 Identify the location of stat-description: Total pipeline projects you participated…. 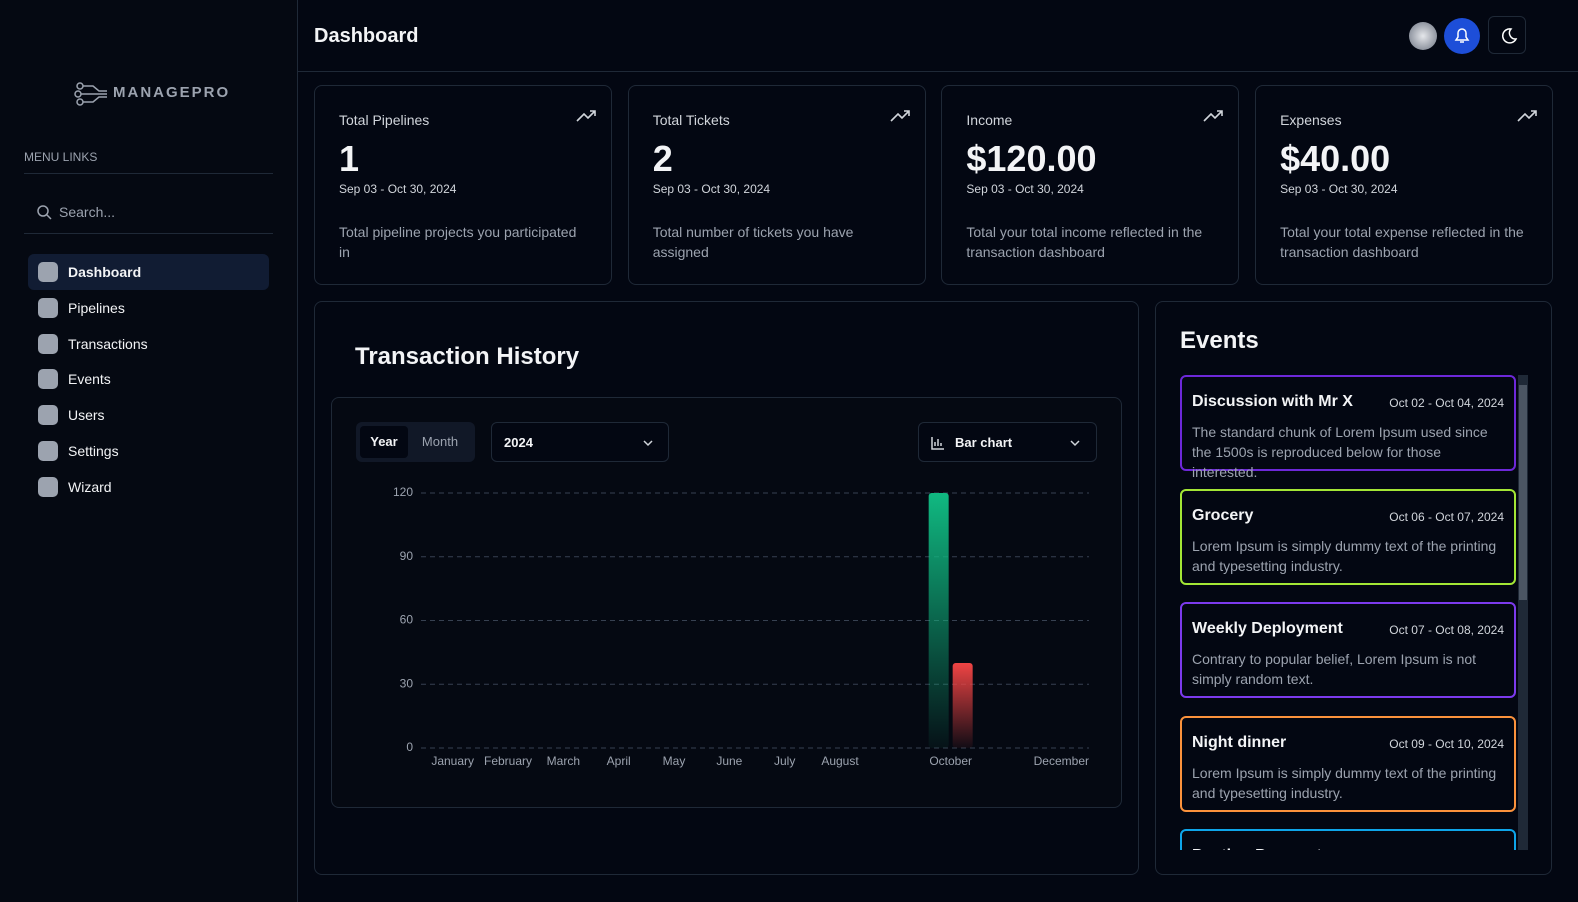
(458, 242).